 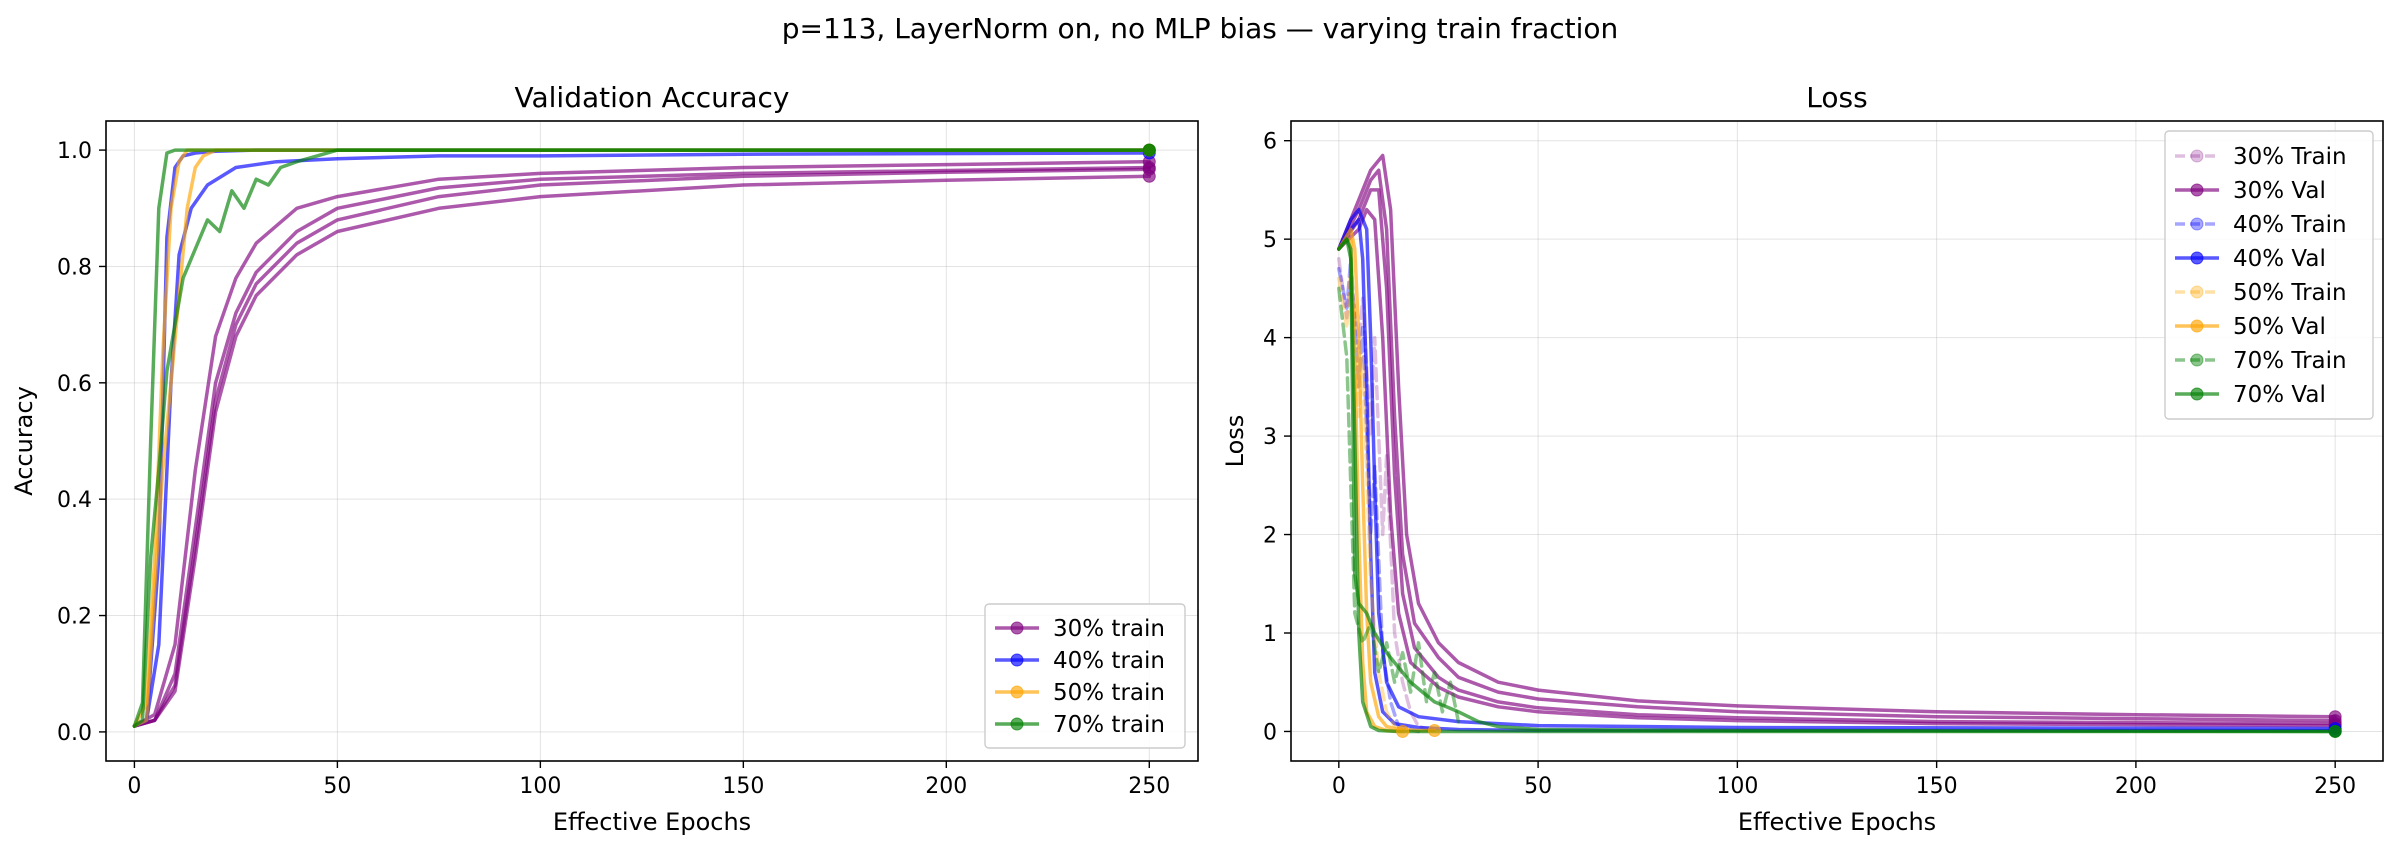 What do you see at coordinates (1270, 732) in the screenshot?
I see `loss-ytick-label: 0` at bounding box center [1270, 732].